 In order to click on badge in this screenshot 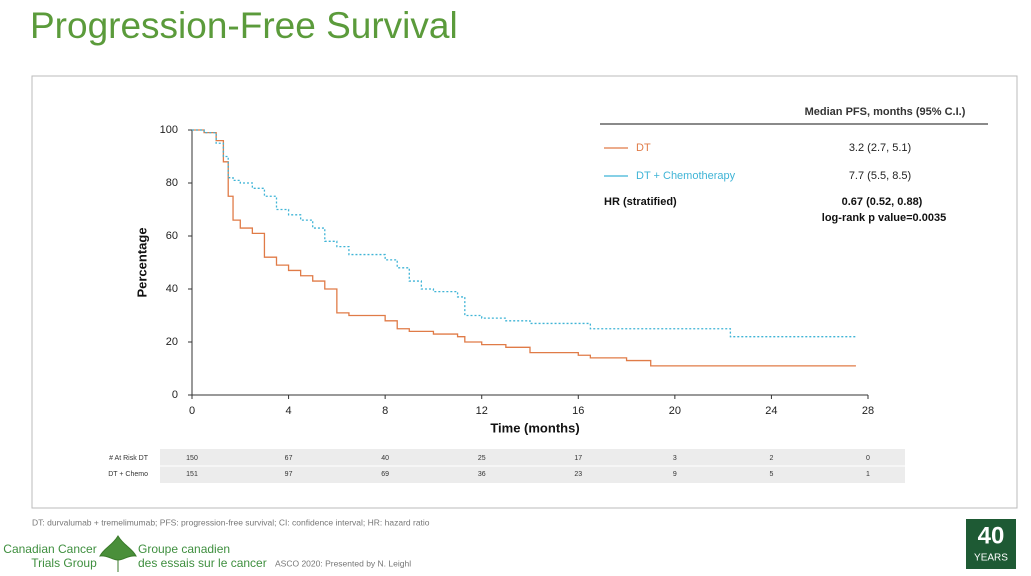, I will do `click(991, 544)`.